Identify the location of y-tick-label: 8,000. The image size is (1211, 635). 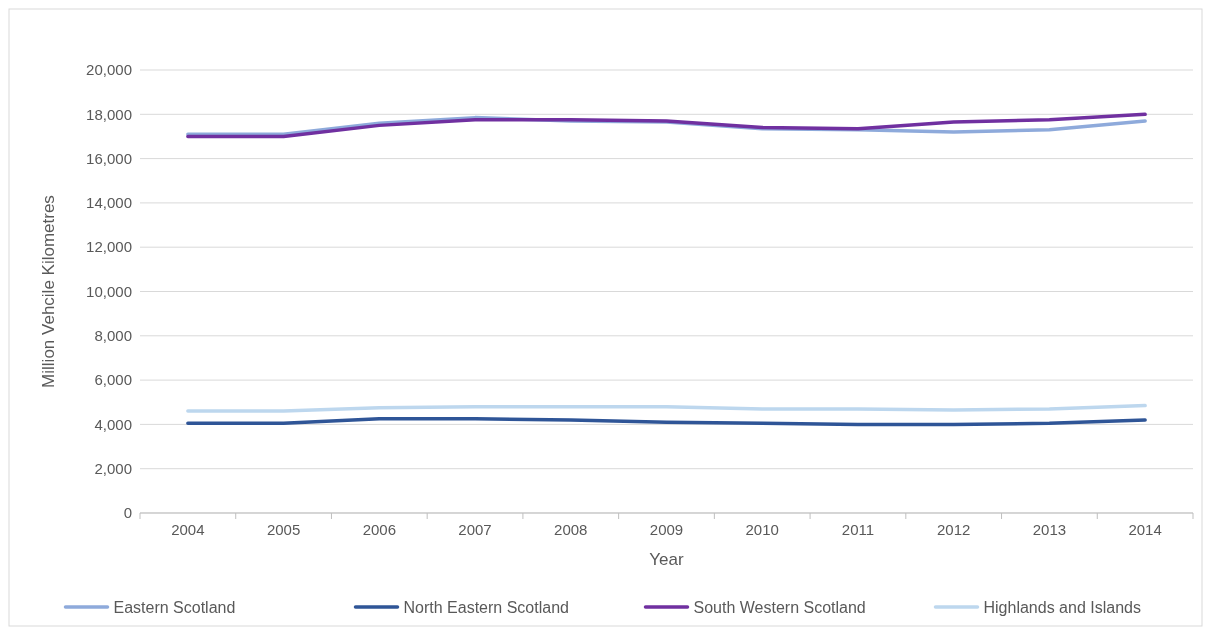
(113, 336).